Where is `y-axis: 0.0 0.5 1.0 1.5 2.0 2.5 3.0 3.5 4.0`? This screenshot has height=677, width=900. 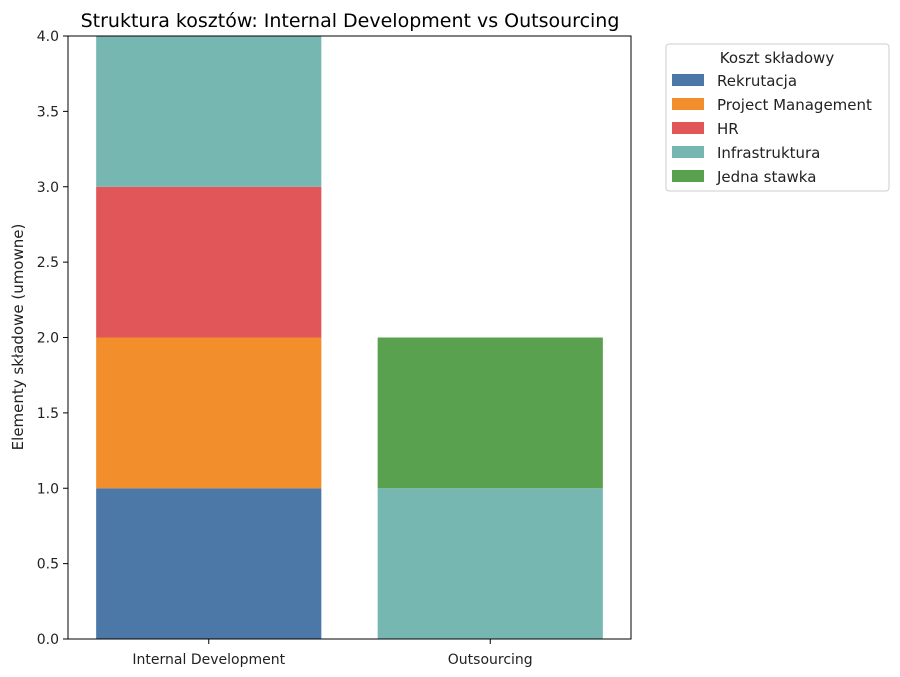 y-axis: 0.0 0.5 1.0 1.5 2.0 2.5 3.0 3.5 4.0 is located at coordinates (52, 338).